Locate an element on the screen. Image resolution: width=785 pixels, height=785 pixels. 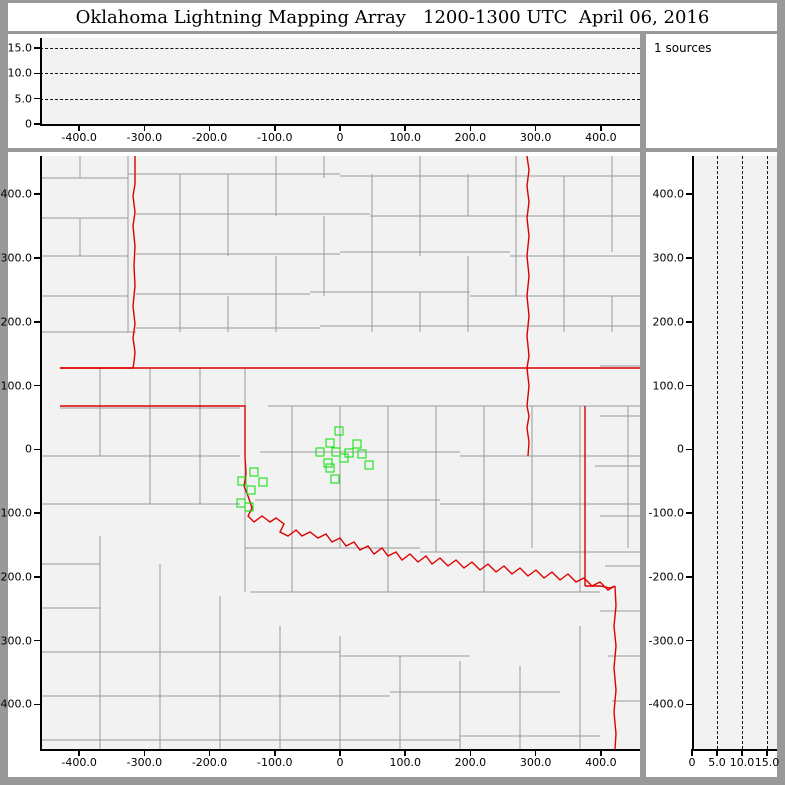
xtick-label-200.0: 200.0 is located at coordinates (470, 762).